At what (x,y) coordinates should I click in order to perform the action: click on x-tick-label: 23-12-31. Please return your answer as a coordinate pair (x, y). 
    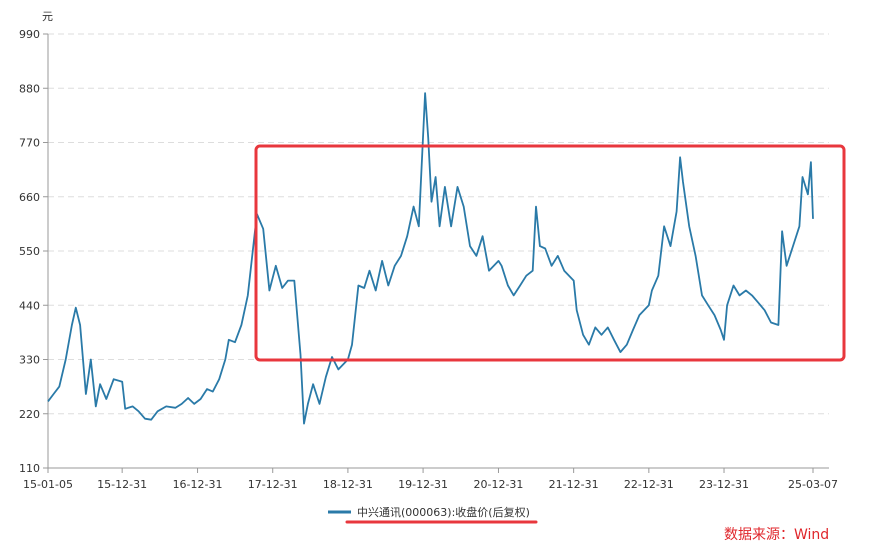
    Looking at the image, I should click on (724, 484).